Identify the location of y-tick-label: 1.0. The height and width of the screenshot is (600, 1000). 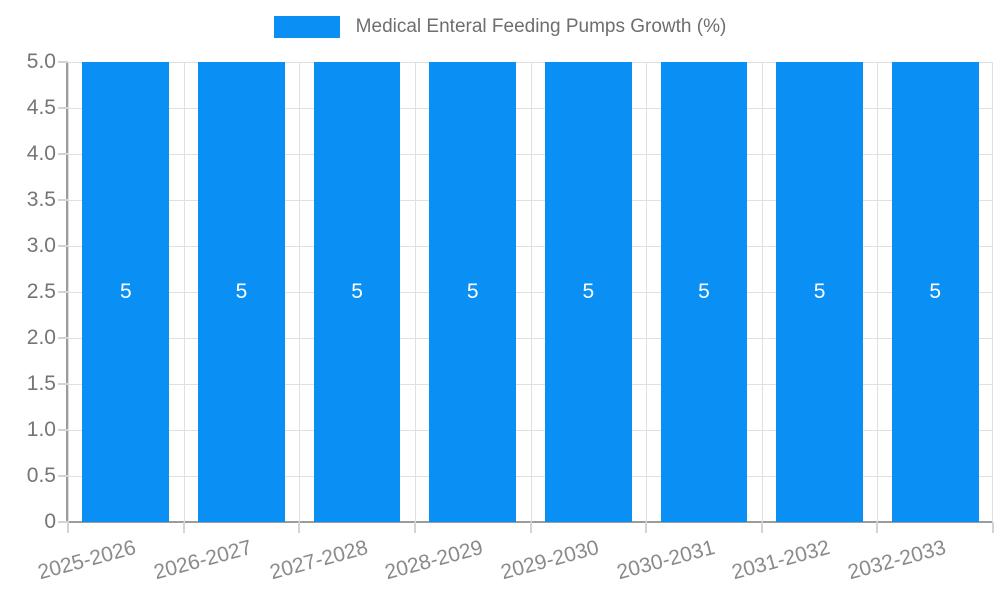
(41, 429).